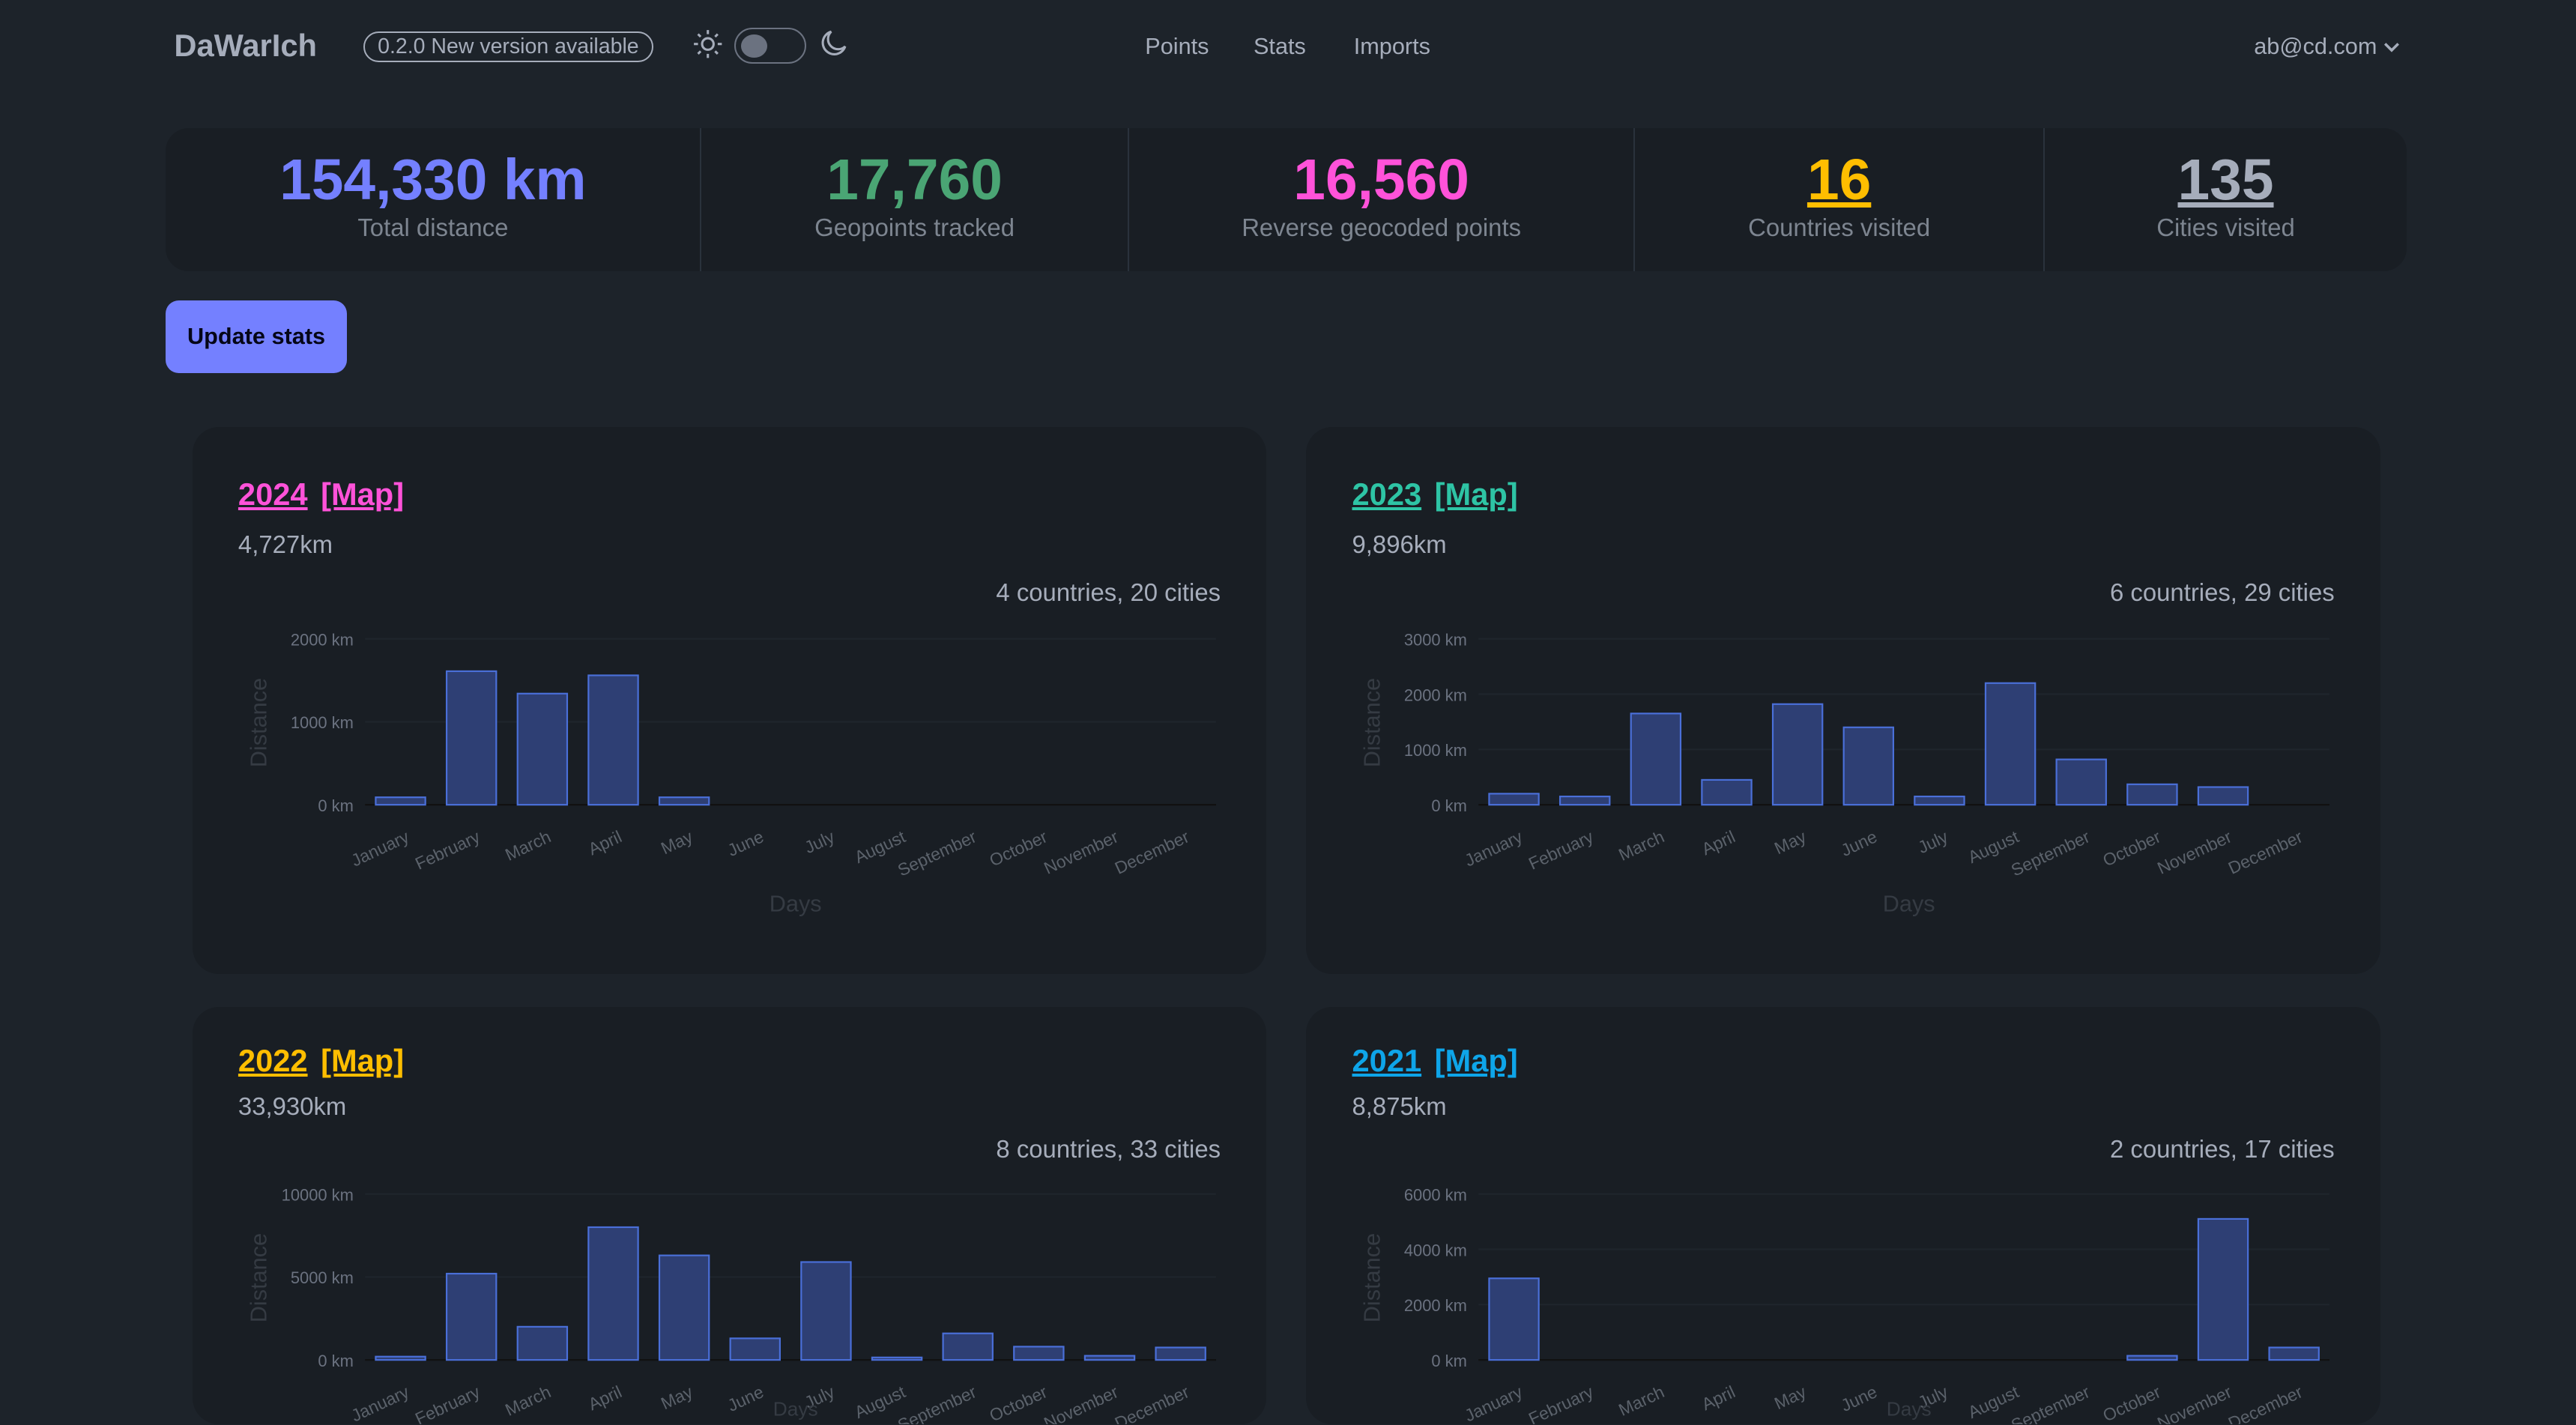 Image resolution: width=2576 pixels, height=1425 pixels. I want to click on stat-3: 16 Countries visited, so click(1840, 200).